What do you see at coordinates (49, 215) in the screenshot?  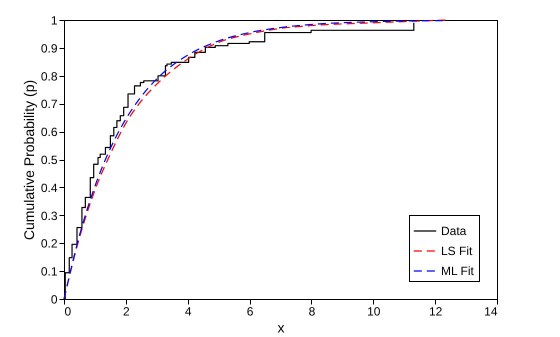 I see `y-tick-label: 0.3` at bounding box center [49, 215].